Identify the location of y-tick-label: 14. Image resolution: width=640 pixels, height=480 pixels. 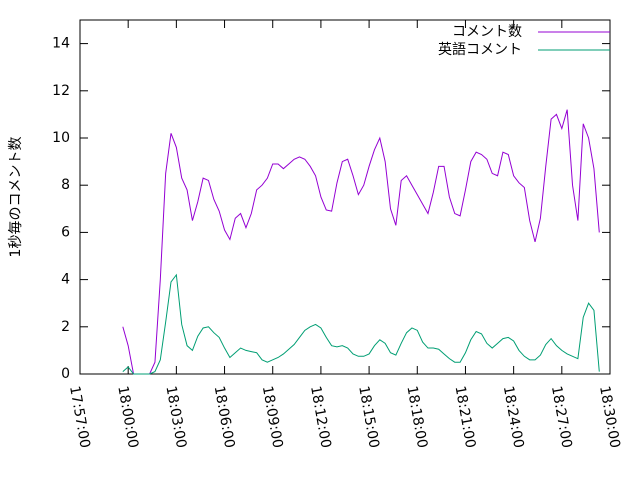
(61, 44).